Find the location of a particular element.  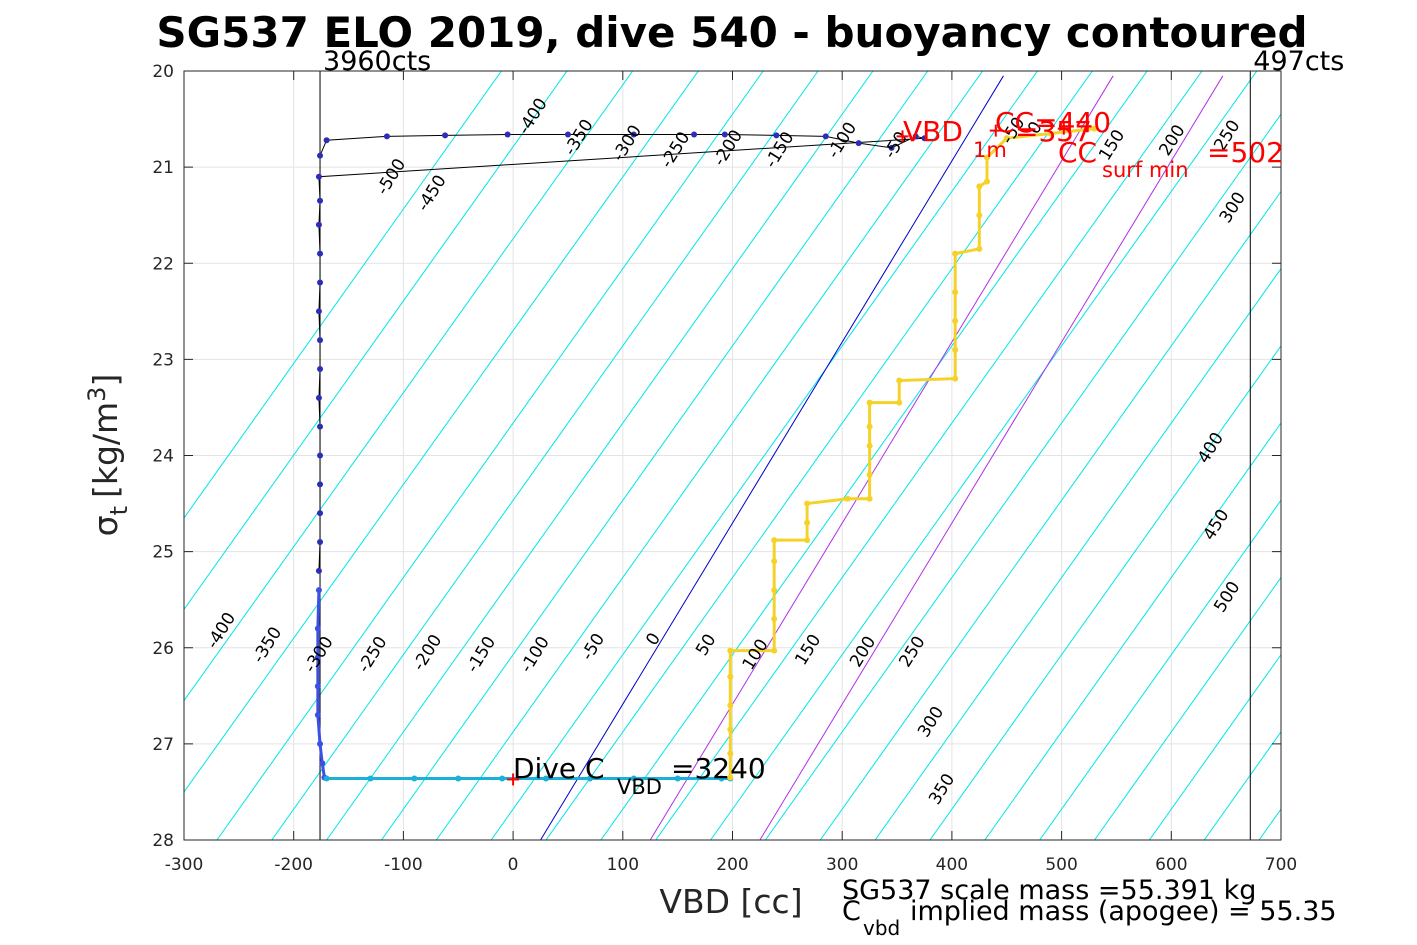

implied-mass-note: C vbd implied mass (apogee) = 55.35 is located at coordinates (1089, 918).